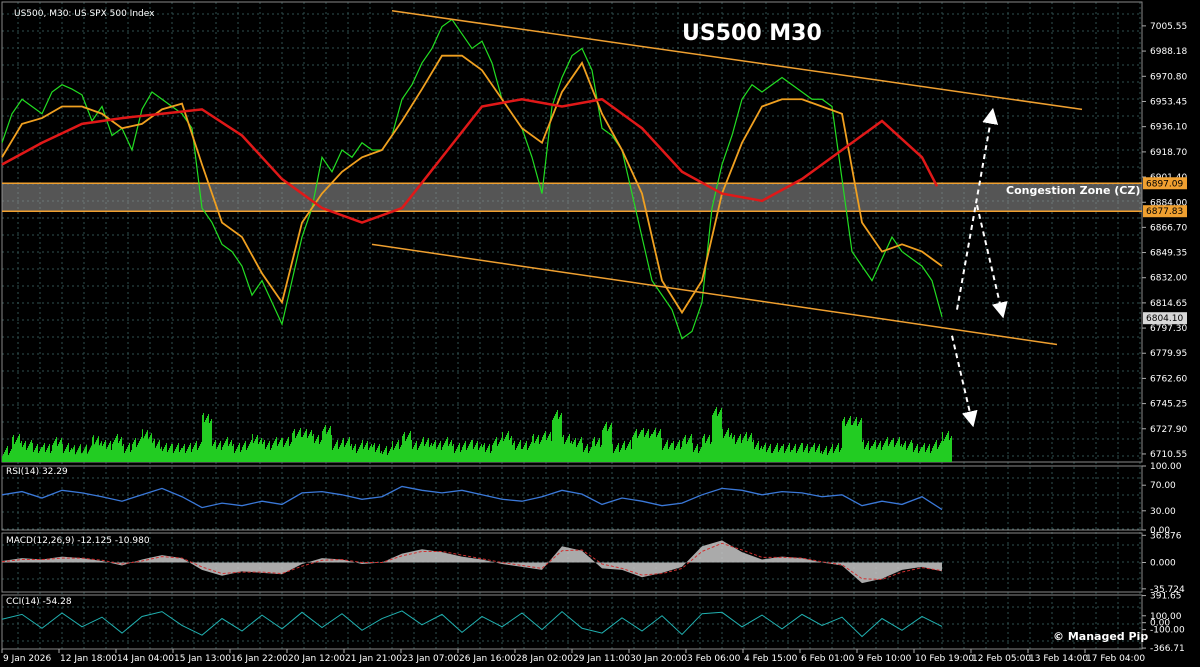 This screenshot has width=1200, height=667. Describe the element at coordinates (714, 294) in the screenshot. I see `lower-trendline` at that location.